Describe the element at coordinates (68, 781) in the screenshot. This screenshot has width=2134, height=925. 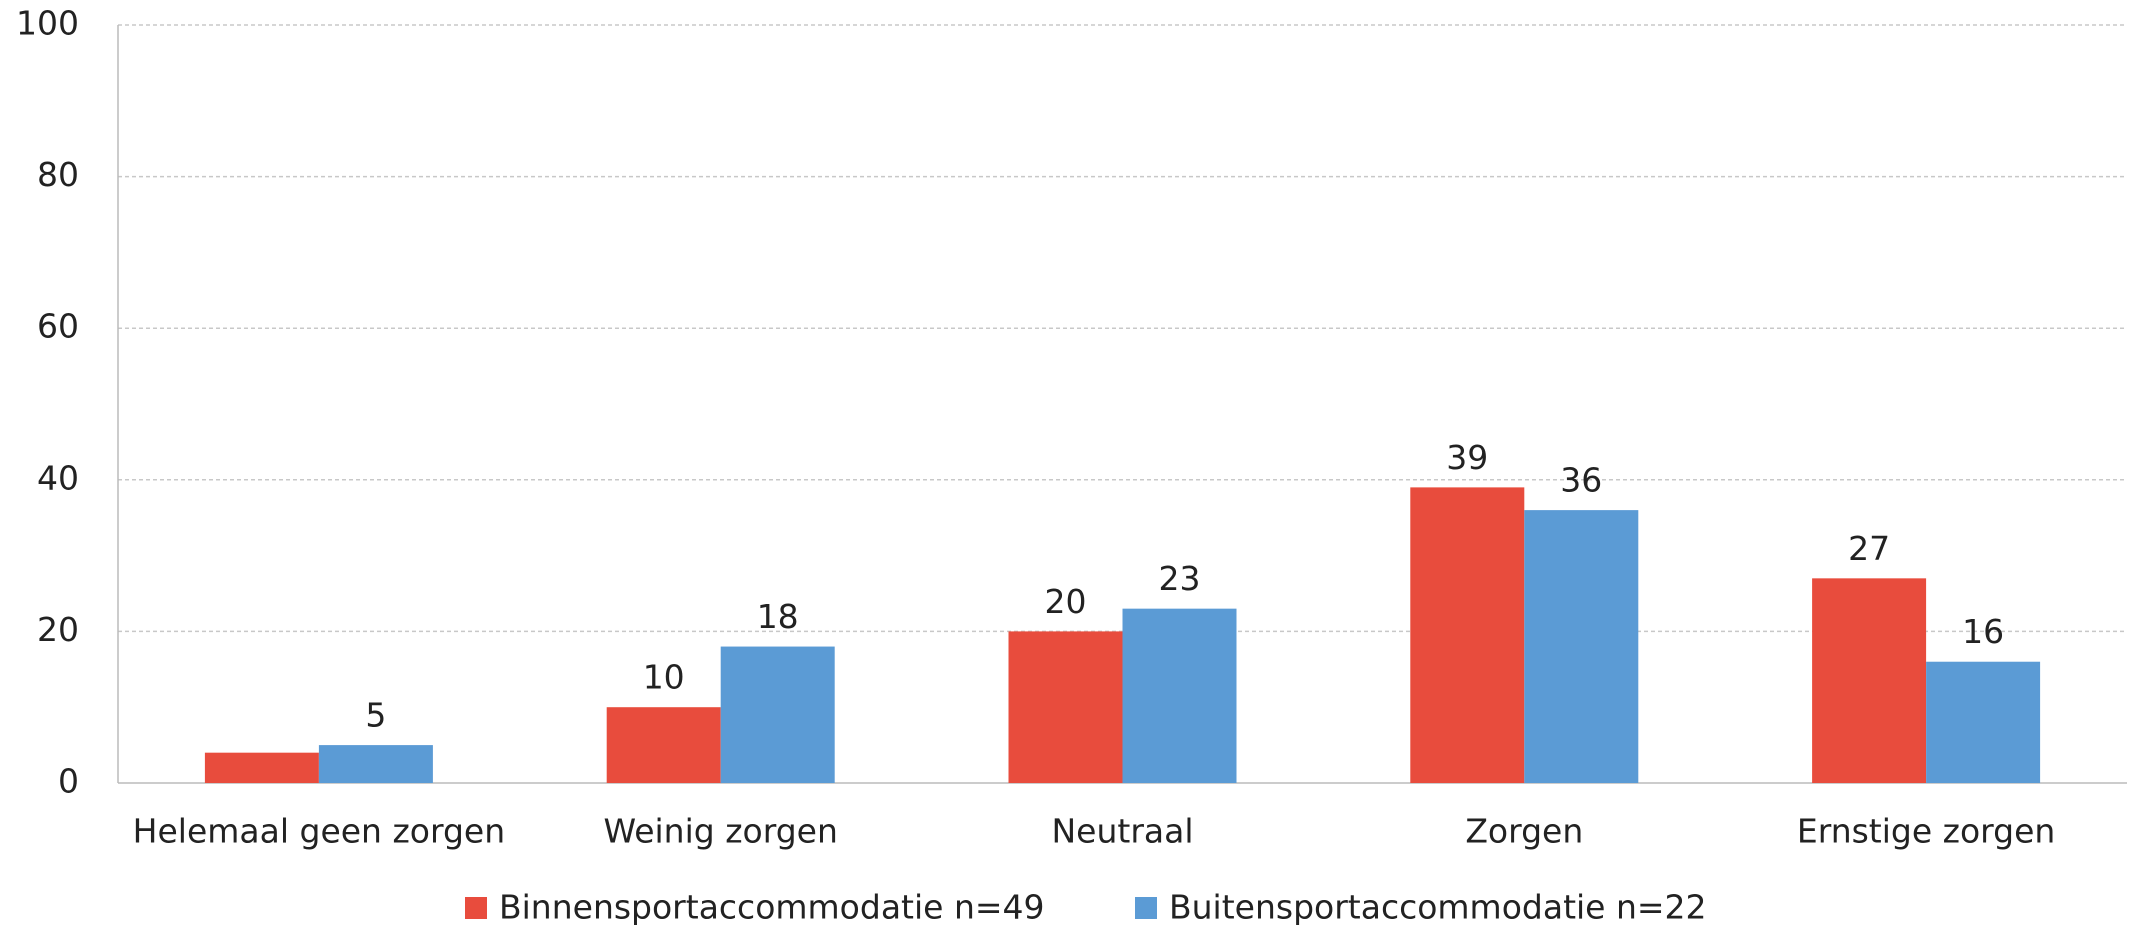
I see `y-tick-label: 0` at that location.